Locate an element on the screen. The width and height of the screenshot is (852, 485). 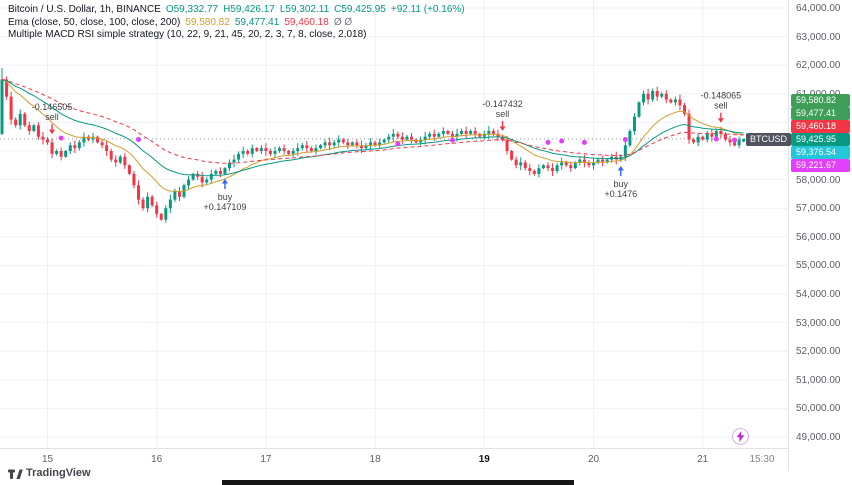
price-axis-label: 53,000.00 is located at coordinates (818, 323).